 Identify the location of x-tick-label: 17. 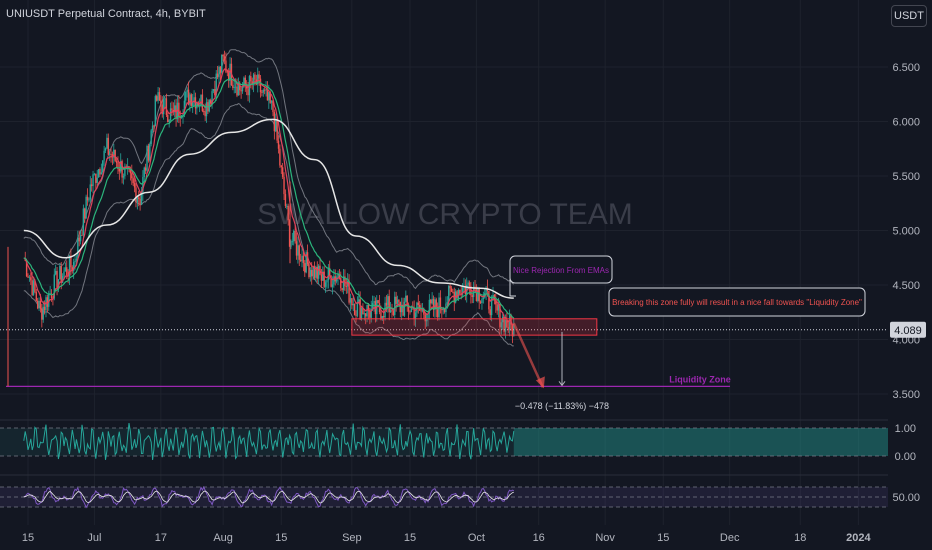
(161, 538).